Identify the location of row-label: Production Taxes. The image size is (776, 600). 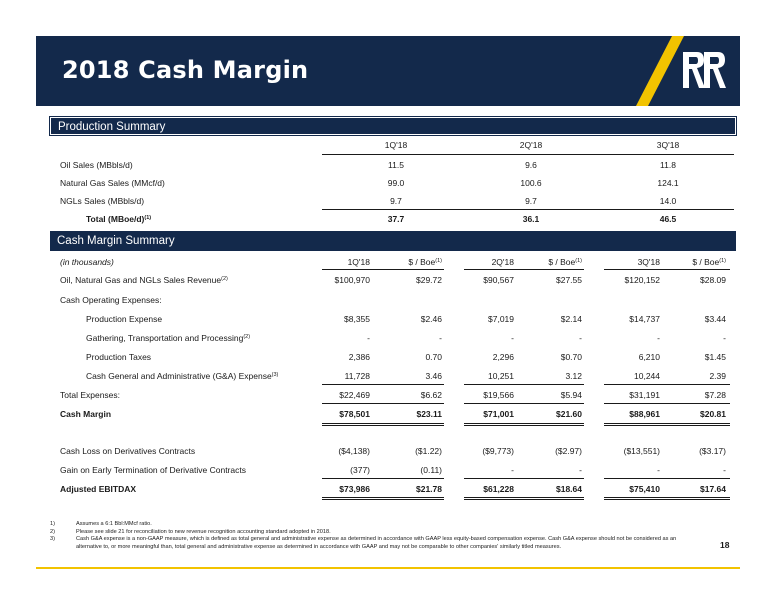
(119, 357).